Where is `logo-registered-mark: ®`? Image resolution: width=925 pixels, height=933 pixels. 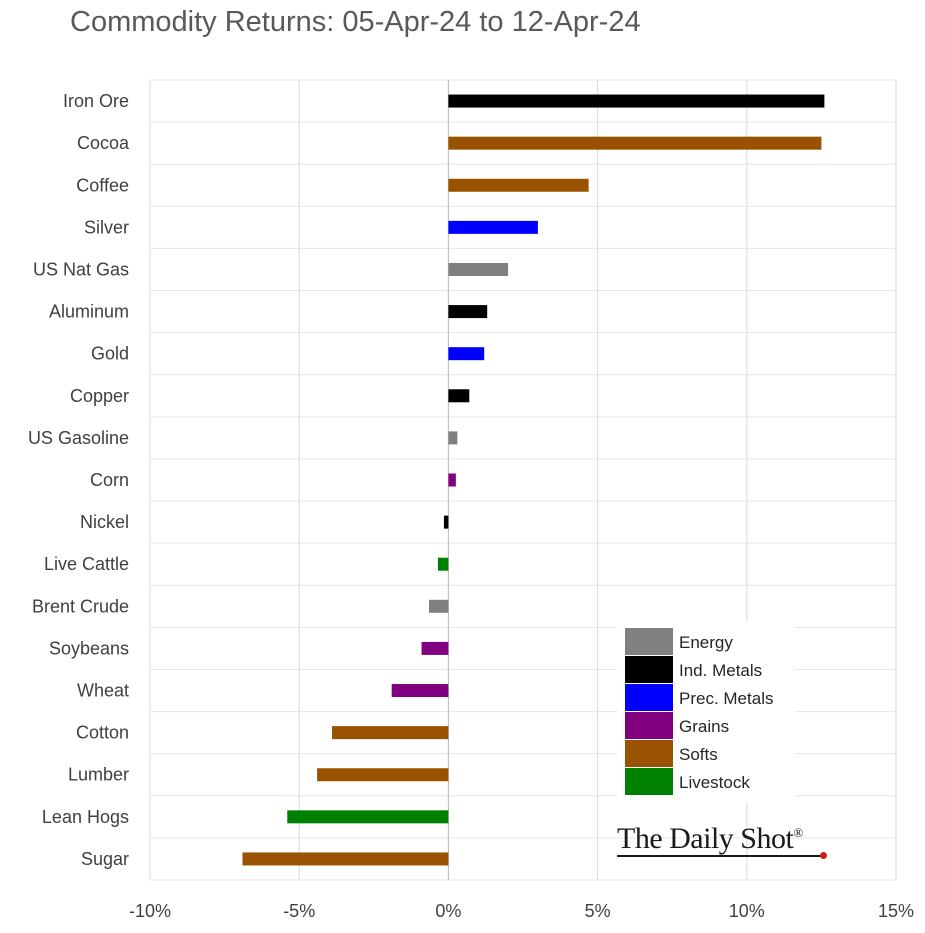 logo-registered-mark: ® is located at coordinates (798, 832).